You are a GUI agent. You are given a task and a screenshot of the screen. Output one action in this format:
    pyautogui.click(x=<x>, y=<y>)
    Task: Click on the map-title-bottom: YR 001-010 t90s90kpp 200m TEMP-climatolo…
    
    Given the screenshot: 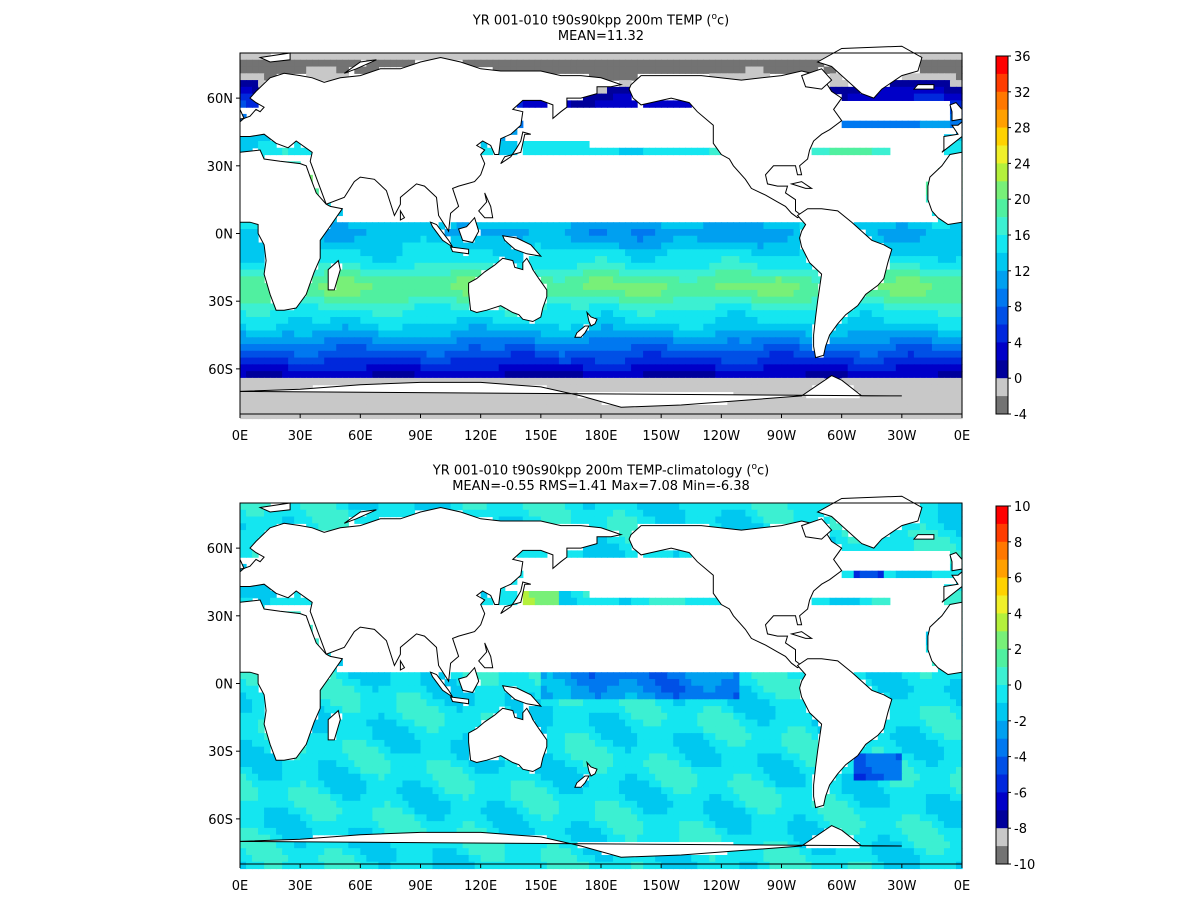 What is the action you would take?
    pyautogui.click(x=601, y=470)
    